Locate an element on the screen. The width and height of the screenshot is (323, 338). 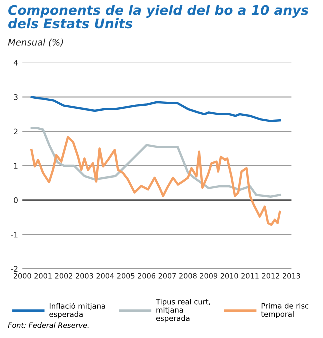
chart-subtitle: Mensual (%) is located at coordinates (36, 42).